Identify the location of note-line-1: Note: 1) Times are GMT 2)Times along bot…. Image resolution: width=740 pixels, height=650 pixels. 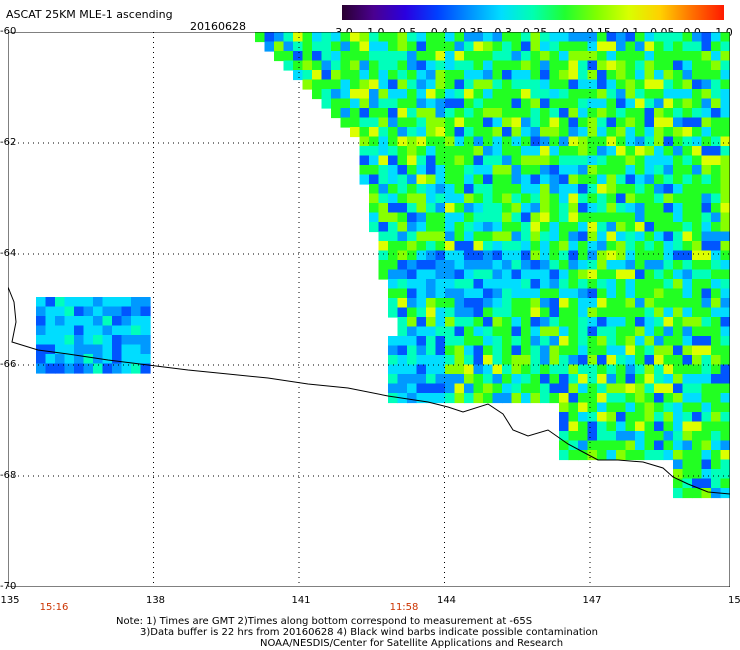
(324, 621).